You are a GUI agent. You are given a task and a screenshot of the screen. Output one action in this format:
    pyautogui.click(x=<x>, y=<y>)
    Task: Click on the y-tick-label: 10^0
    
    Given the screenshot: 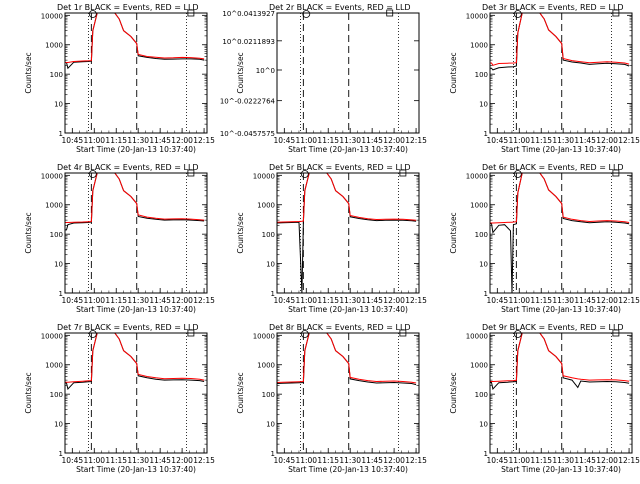 What is the action you would take?
    pyautogui.click(x=265, y=71)
    